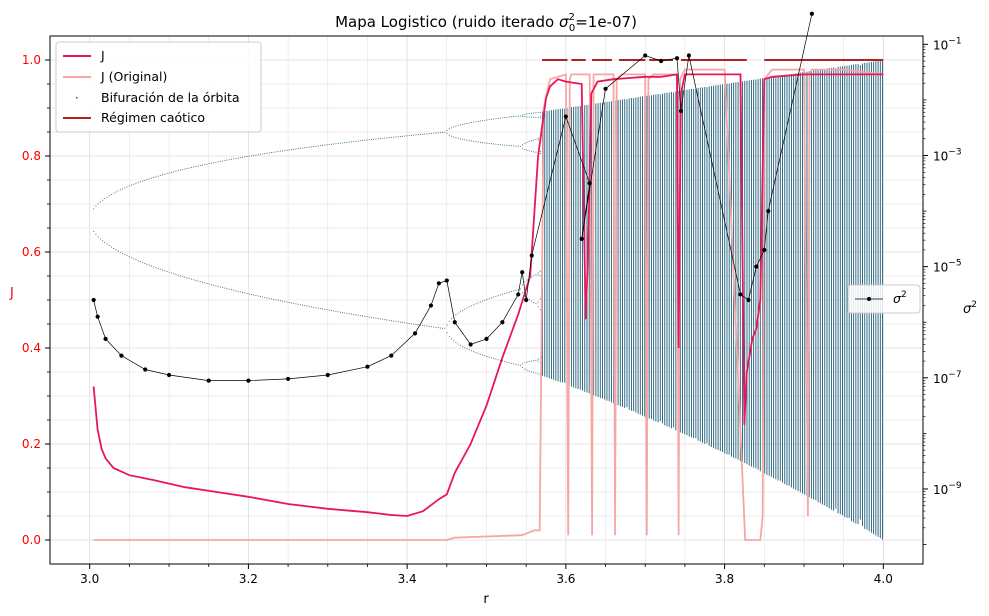  I want to click on x-tick-label: 3.0, so click(89, 579).